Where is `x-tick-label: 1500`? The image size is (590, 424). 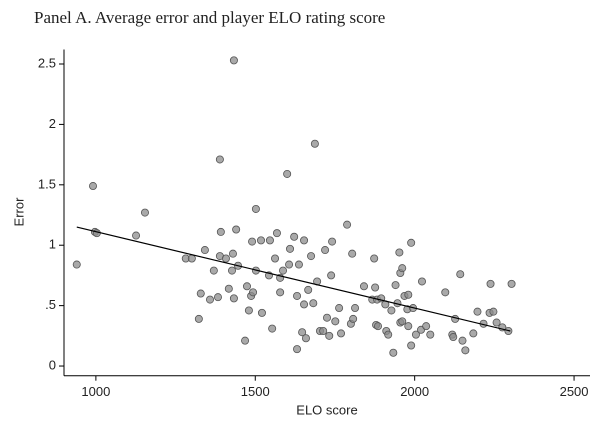 x-tick-label: 1500 is located at coordinates (255, 391).